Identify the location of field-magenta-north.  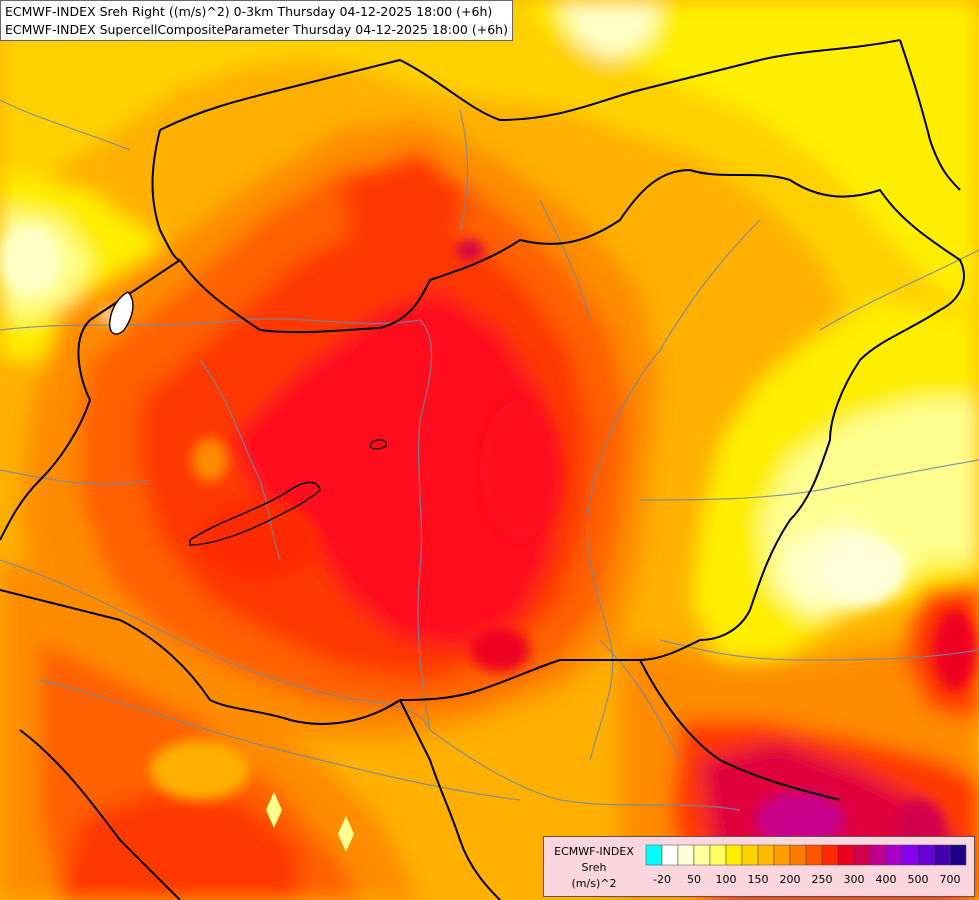
(470, 250).